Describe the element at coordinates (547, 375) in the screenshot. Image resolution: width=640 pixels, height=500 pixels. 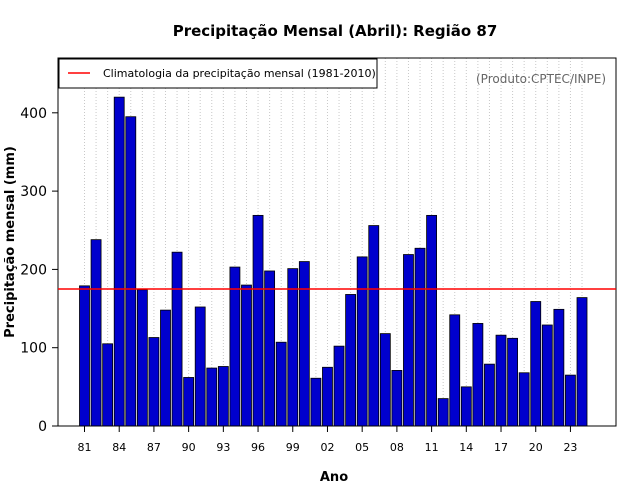
I see `bar-2021` at that location.